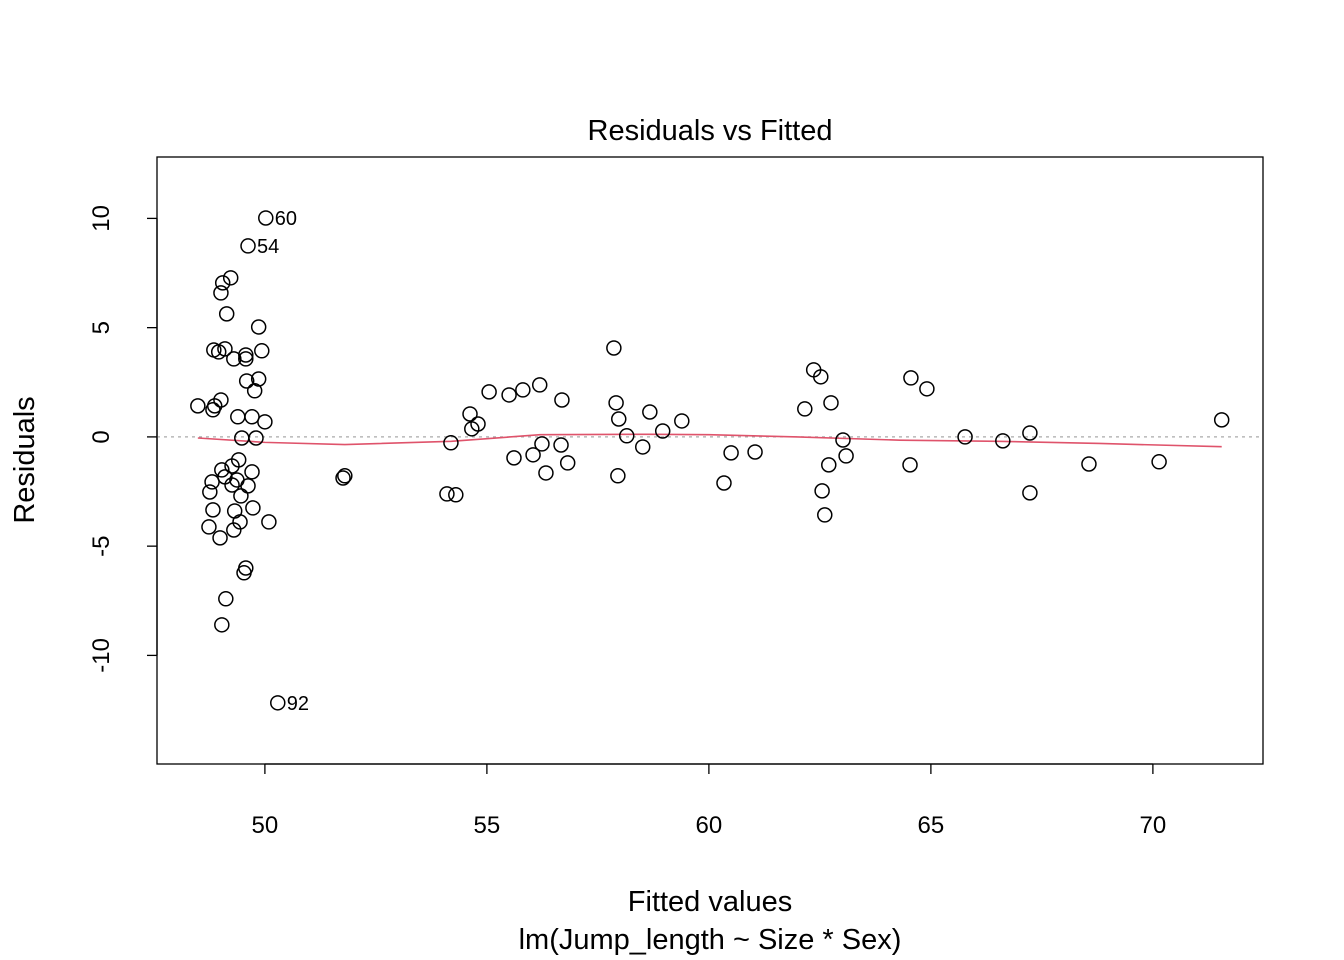 This screenshot has width=1344, height=960. I want to click on chart-title: Residuals vs Fitted, so click(710, 131).